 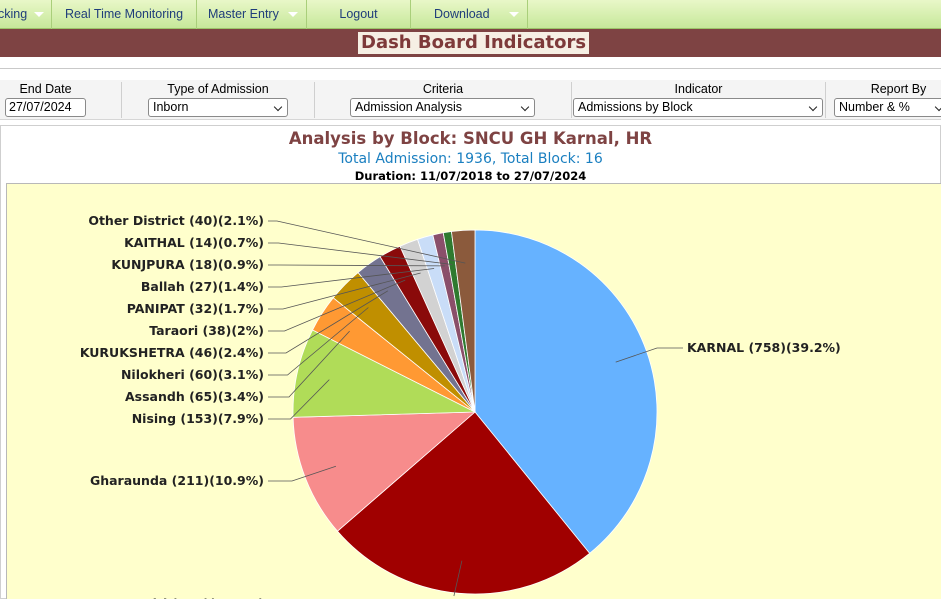 I want to click on indicator-label: Indicator, so click(x=698, y=89).